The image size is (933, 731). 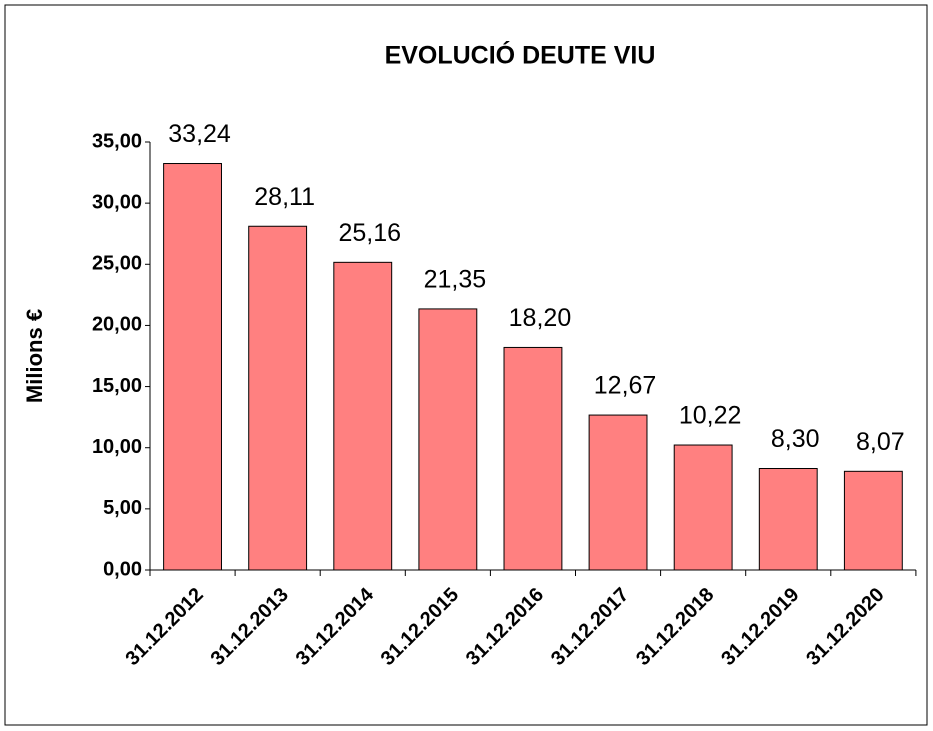 What do you see at coordinates (520, 55) in the screenshot?
I see `chart-title: EVOLUCIÓ DEUTE VIU` at bounding box center [520, 55].